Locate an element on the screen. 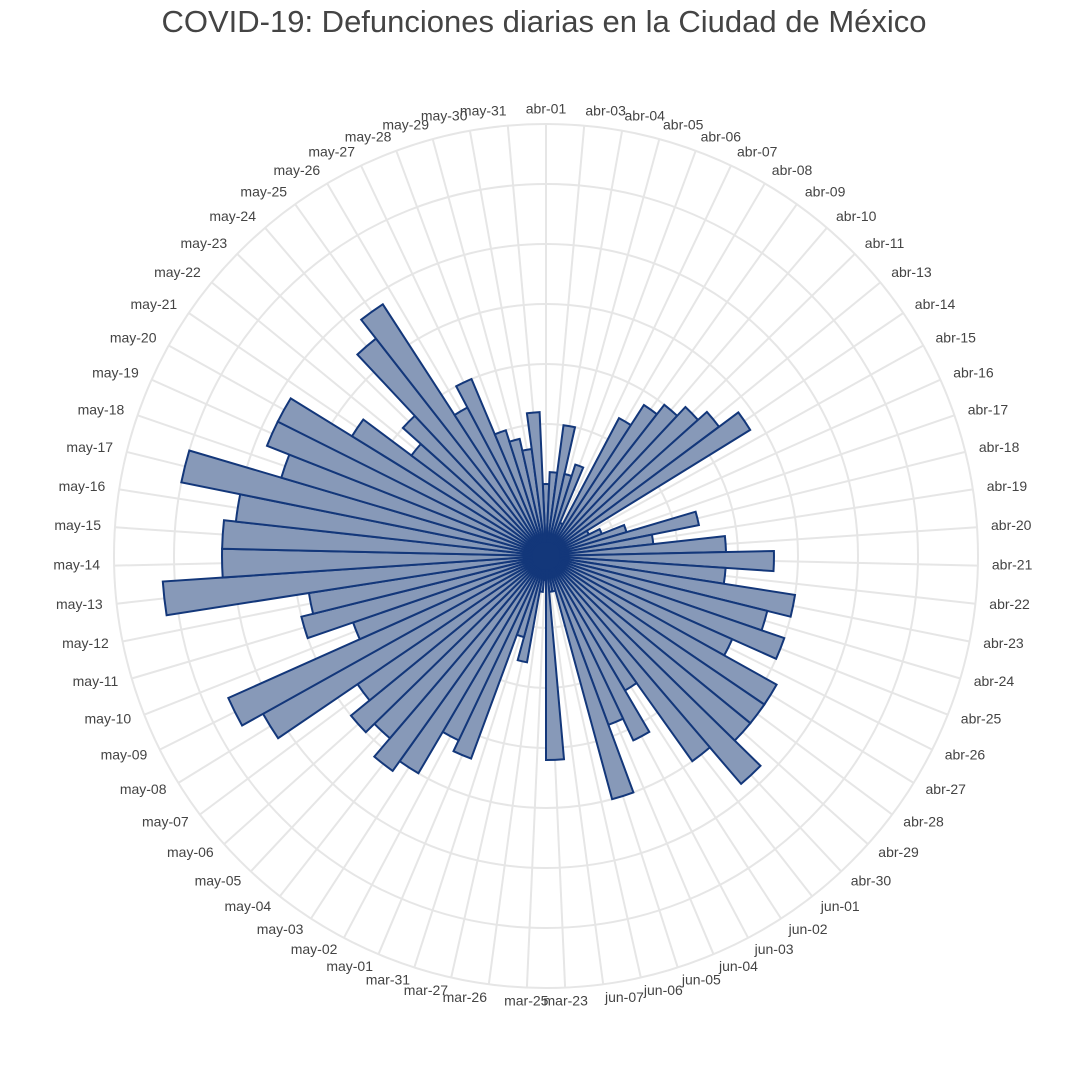 Image resolution: width=1088 pixels, height=1088 pixels. tick-label: jun-01 is located at coordinates (840, 906).